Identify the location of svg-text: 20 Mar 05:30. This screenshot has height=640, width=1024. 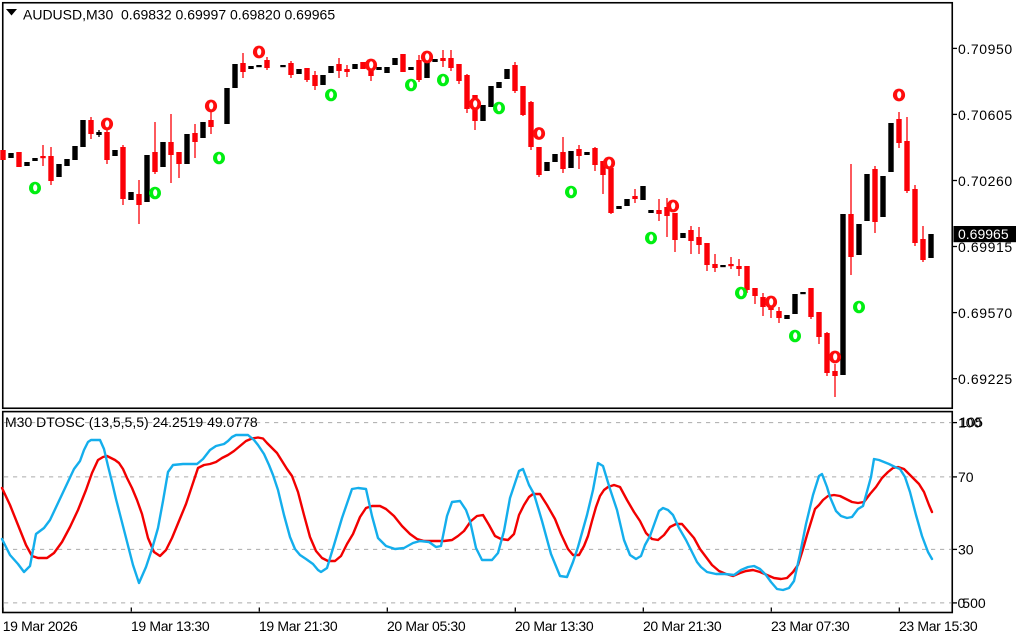
(426, 626).